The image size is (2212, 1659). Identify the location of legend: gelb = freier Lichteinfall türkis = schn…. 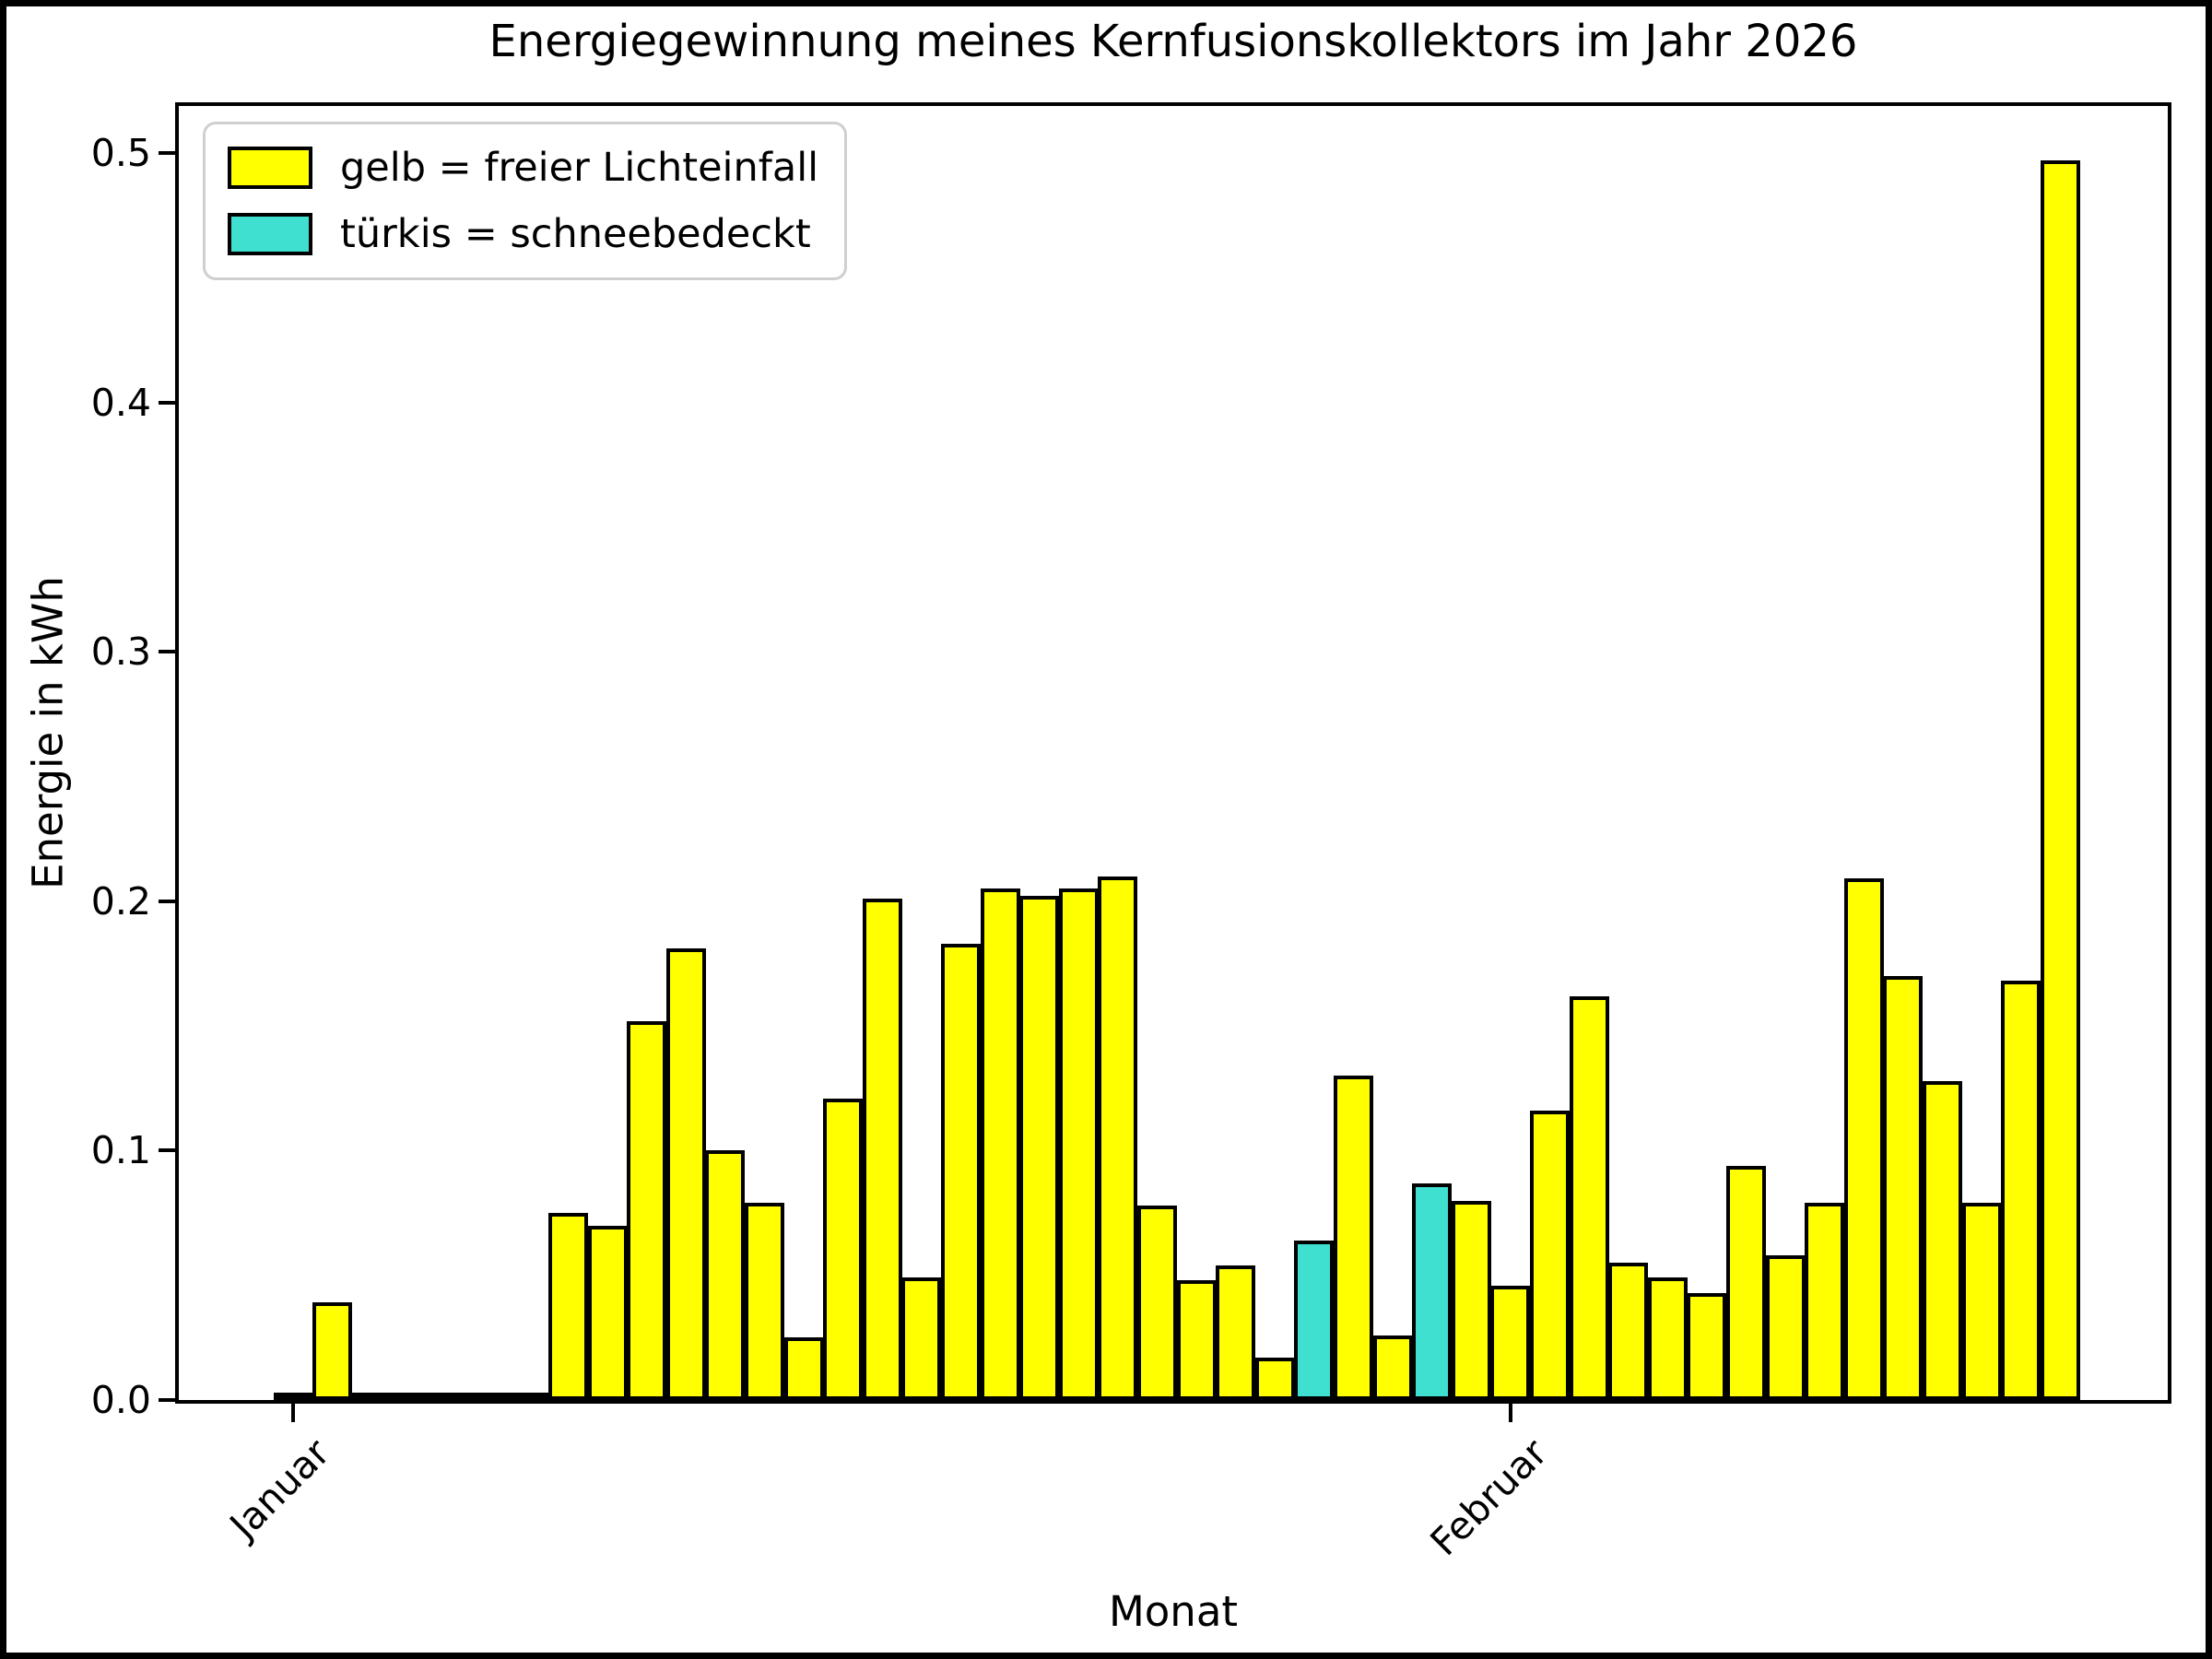
(525, 201).